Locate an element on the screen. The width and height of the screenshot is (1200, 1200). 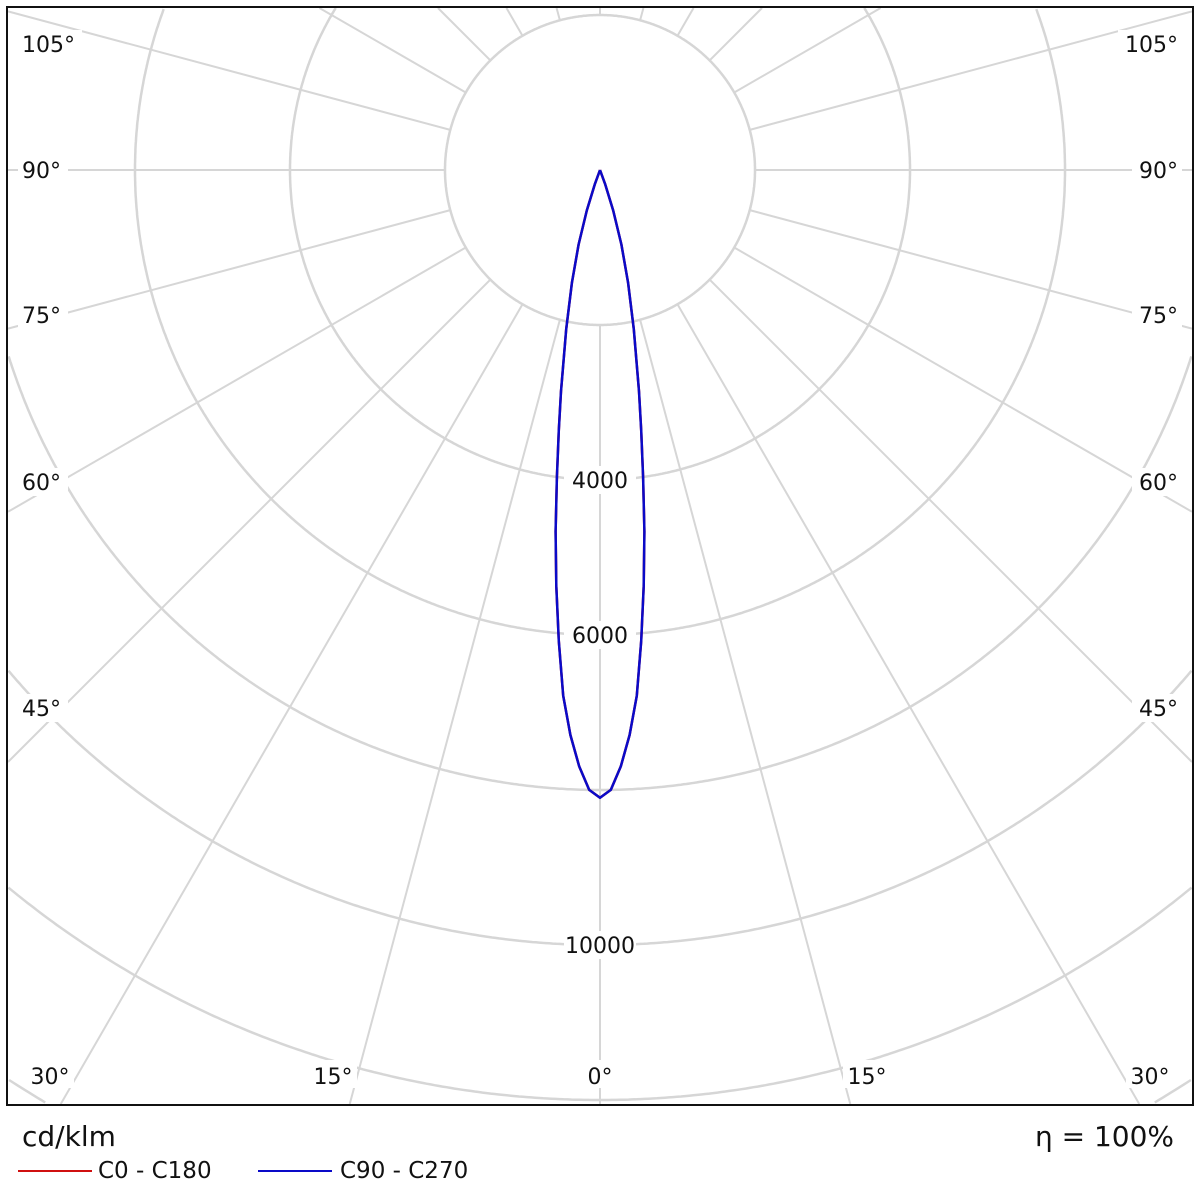
curves is located at coordinates (600, 484).